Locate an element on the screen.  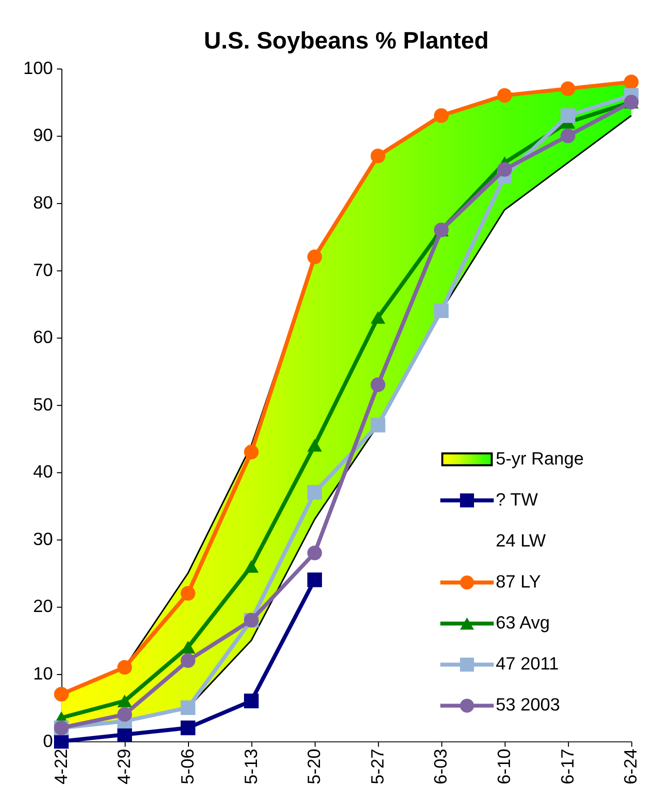
y-tick-label: 70 is located at coordinates (43, 270).